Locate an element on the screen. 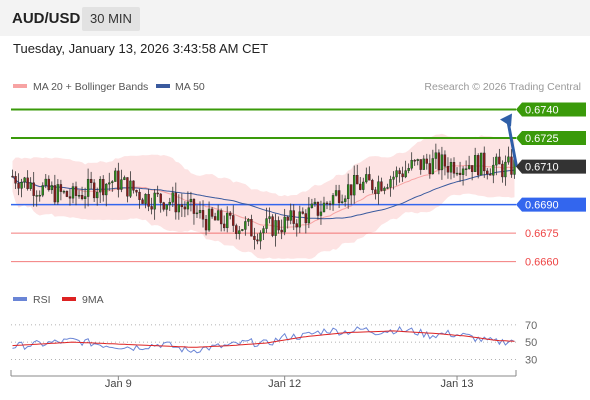 The image size is (590, 400). timeframe-button: 30 MIN is located at coordinates (111, 19).